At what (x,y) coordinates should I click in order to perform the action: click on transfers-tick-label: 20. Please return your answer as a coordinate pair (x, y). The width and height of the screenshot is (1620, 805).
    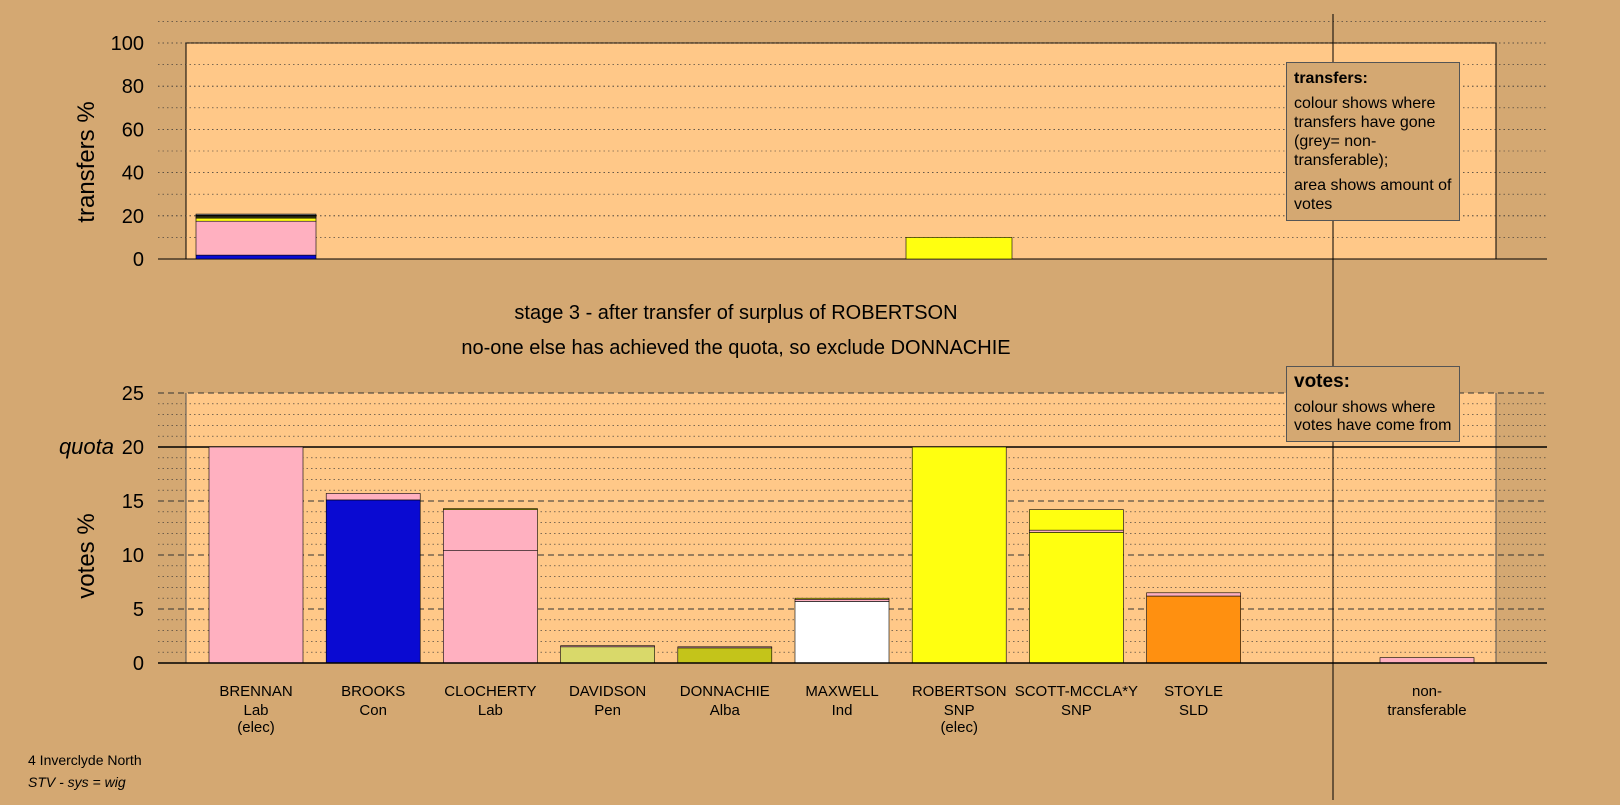
    Looking at the image, I should click on (133, 217).